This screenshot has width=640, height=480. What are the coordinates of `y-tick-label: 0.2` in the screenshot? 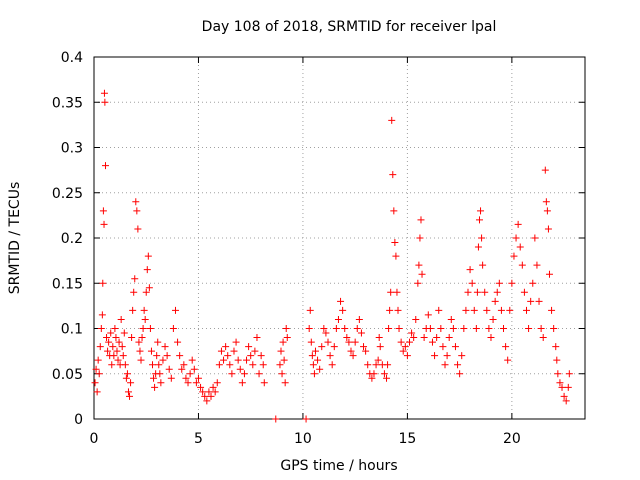 It's located at (72, 239).